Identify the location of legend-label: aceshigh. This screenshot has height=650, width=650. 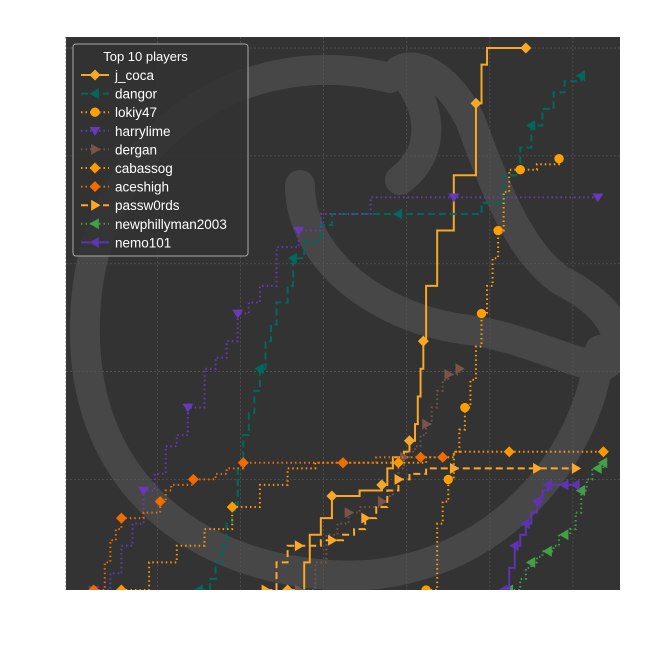
(142, 187).